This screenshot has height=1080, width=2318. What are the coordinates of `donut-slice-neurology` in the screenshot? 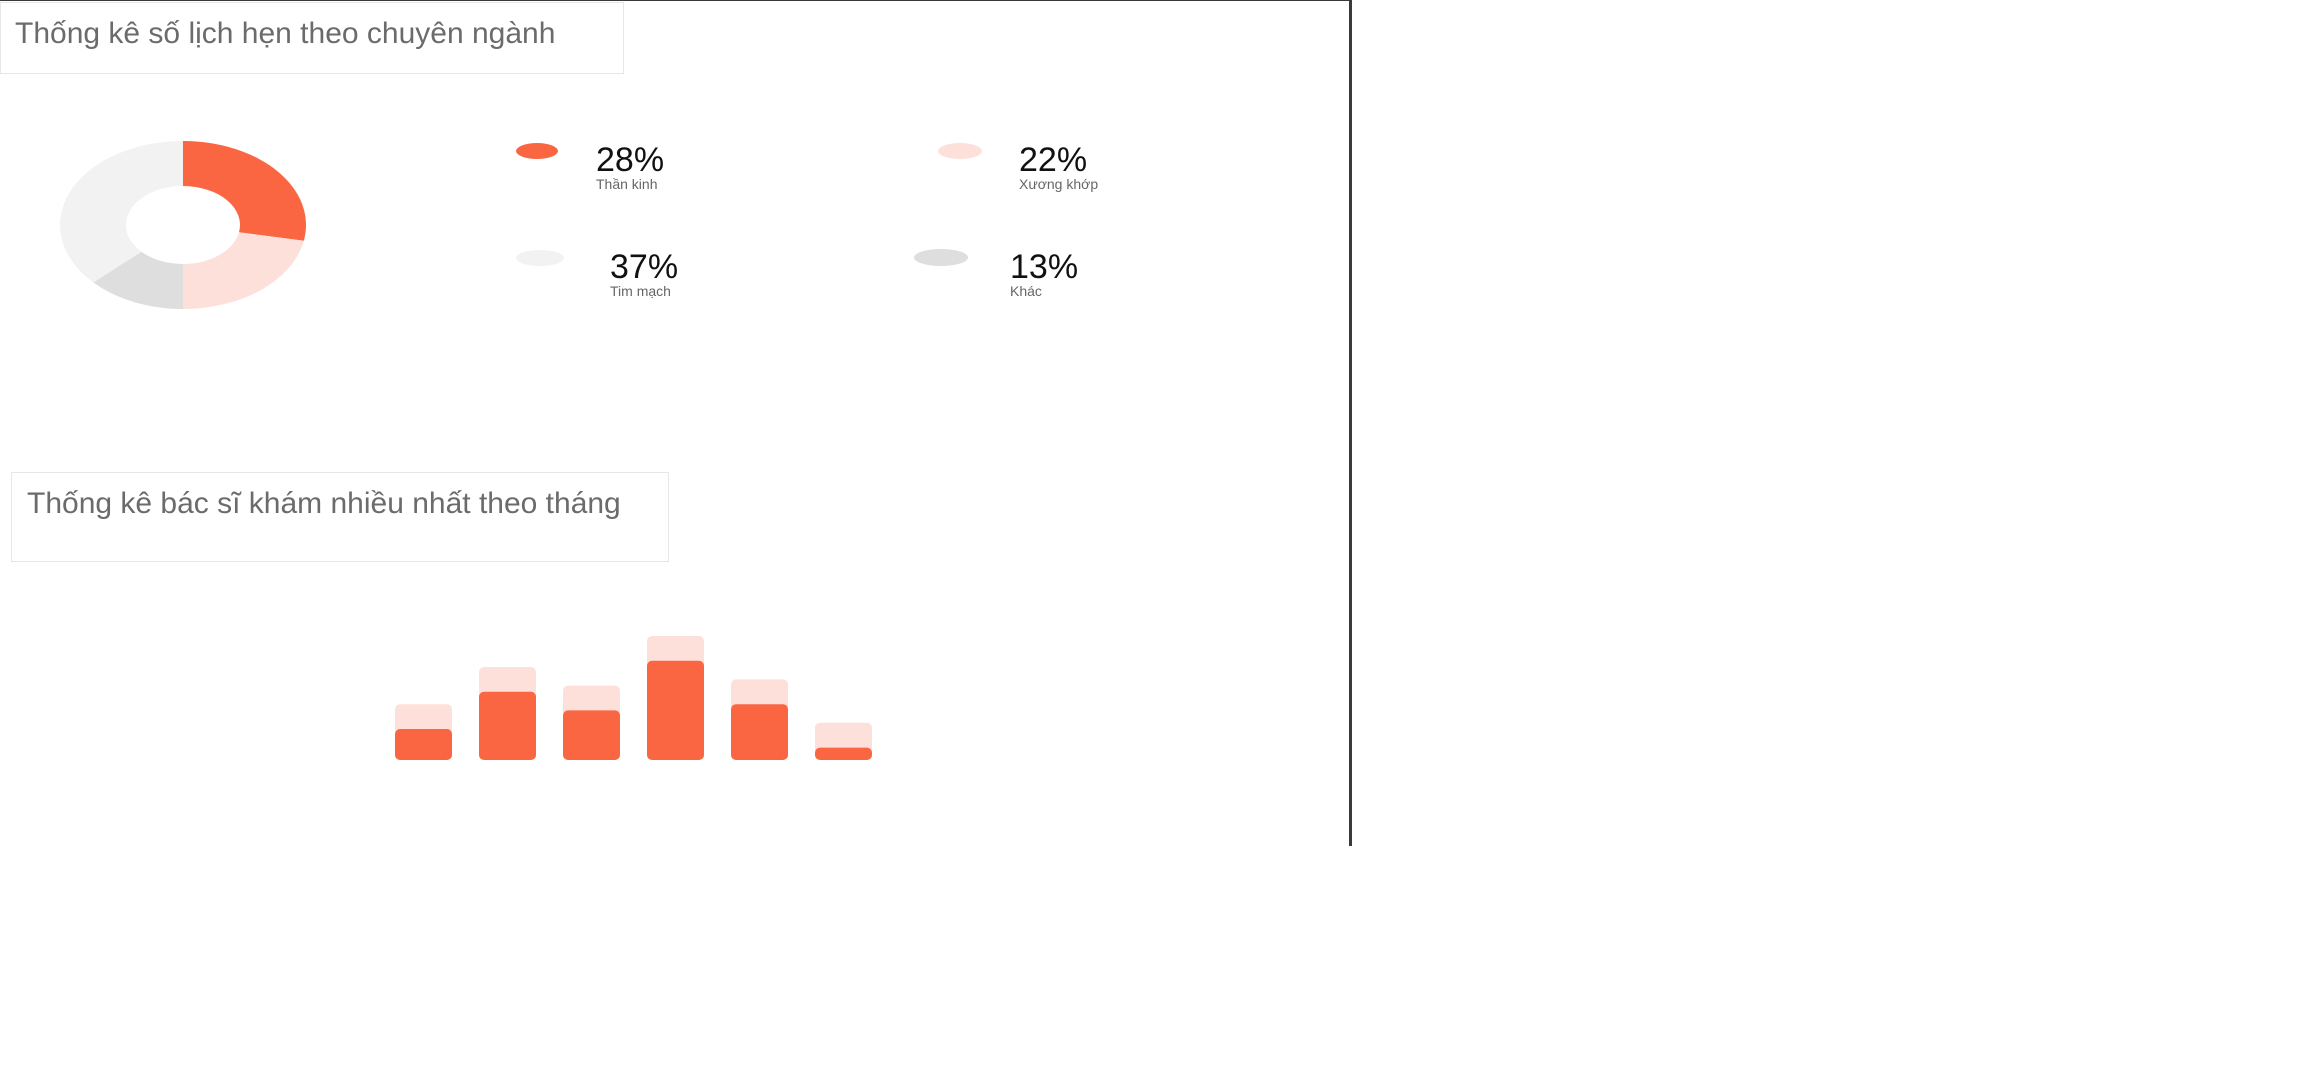 It's located at (244, 191).